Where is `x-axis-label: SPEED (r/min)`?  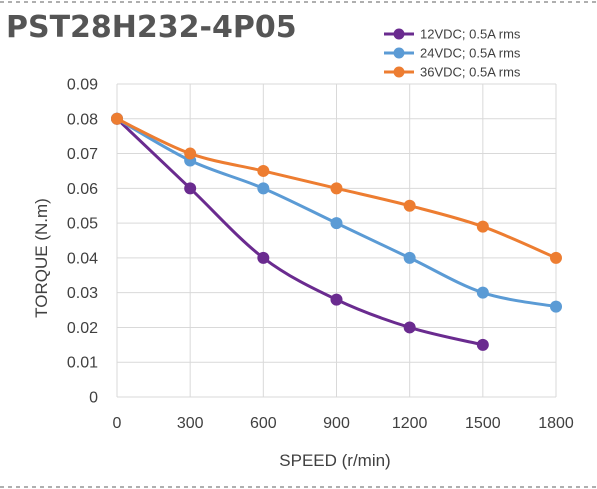
x-axis-label: SPEED (r/min) is located at coordinates (334, 460).